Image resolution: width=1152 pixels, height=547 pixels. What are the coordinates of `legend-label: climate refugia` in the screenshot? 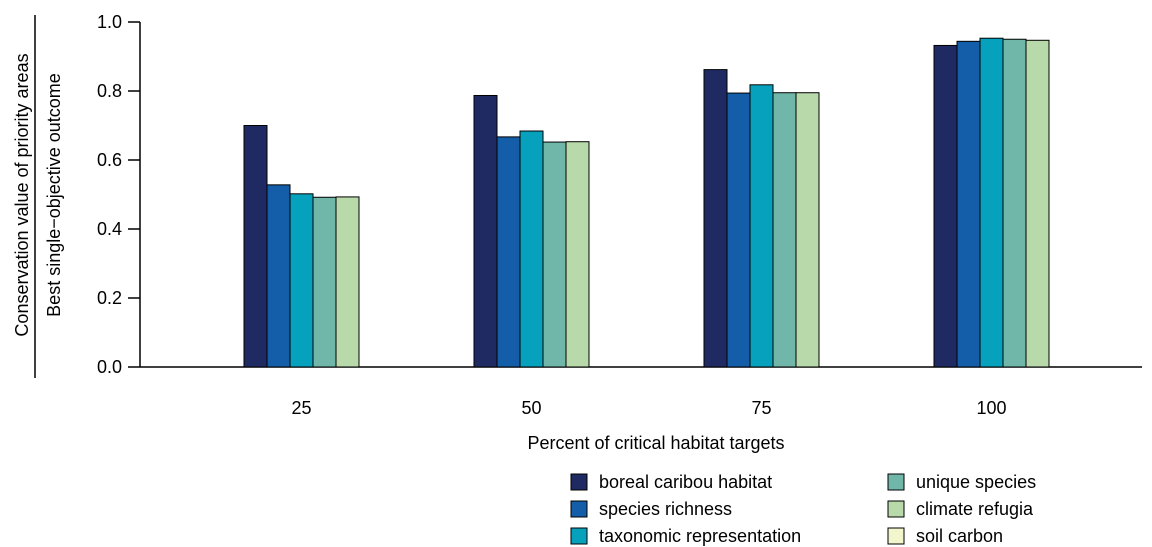 It's located at (975, 509).